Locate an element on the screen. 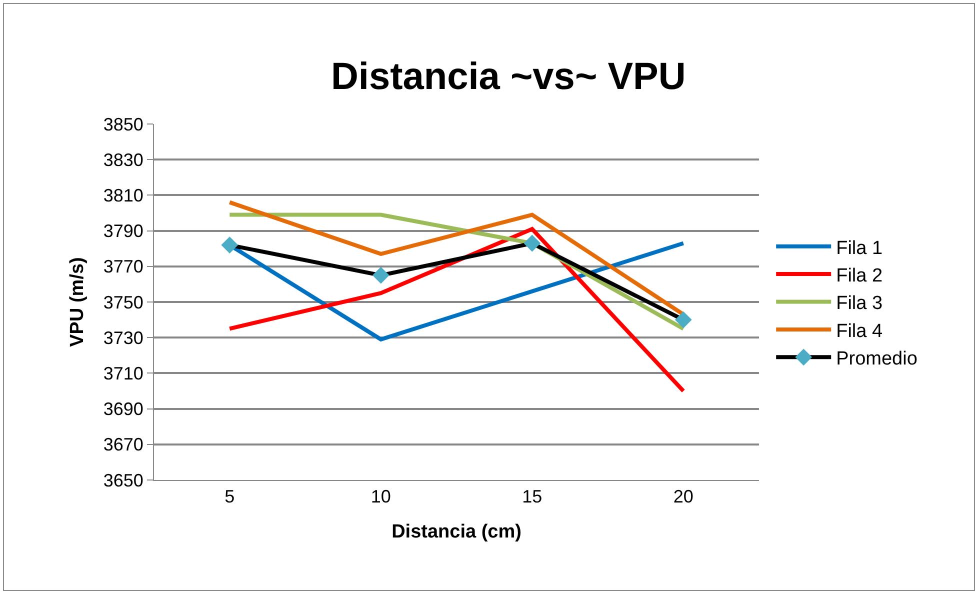 This screenshot has width=978, height=594. x-tick-label: 20 is located at coordinates (683, 496).